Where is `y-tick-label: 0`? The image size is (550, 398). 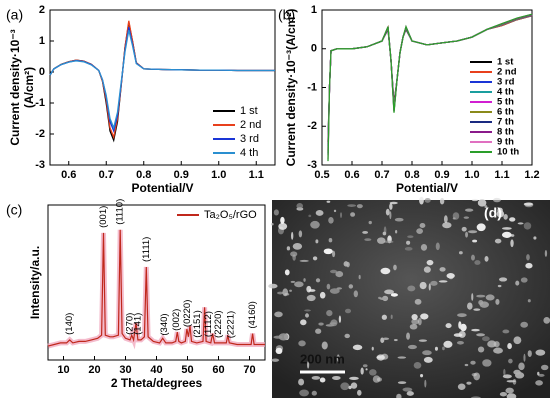 y-tick-label: 0 is located at coordinates (314, 49).